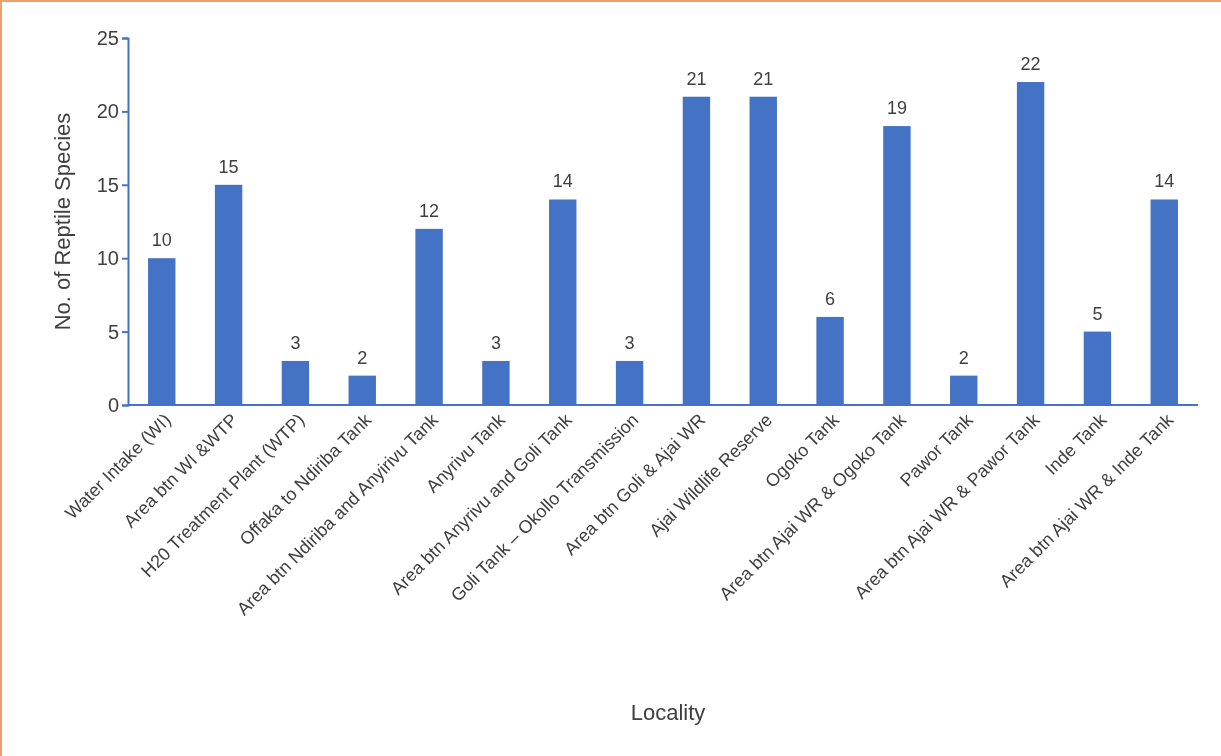  Describe the element at coordinates (896, 108) in the screenshot. I see `data-label: 19` at that location.